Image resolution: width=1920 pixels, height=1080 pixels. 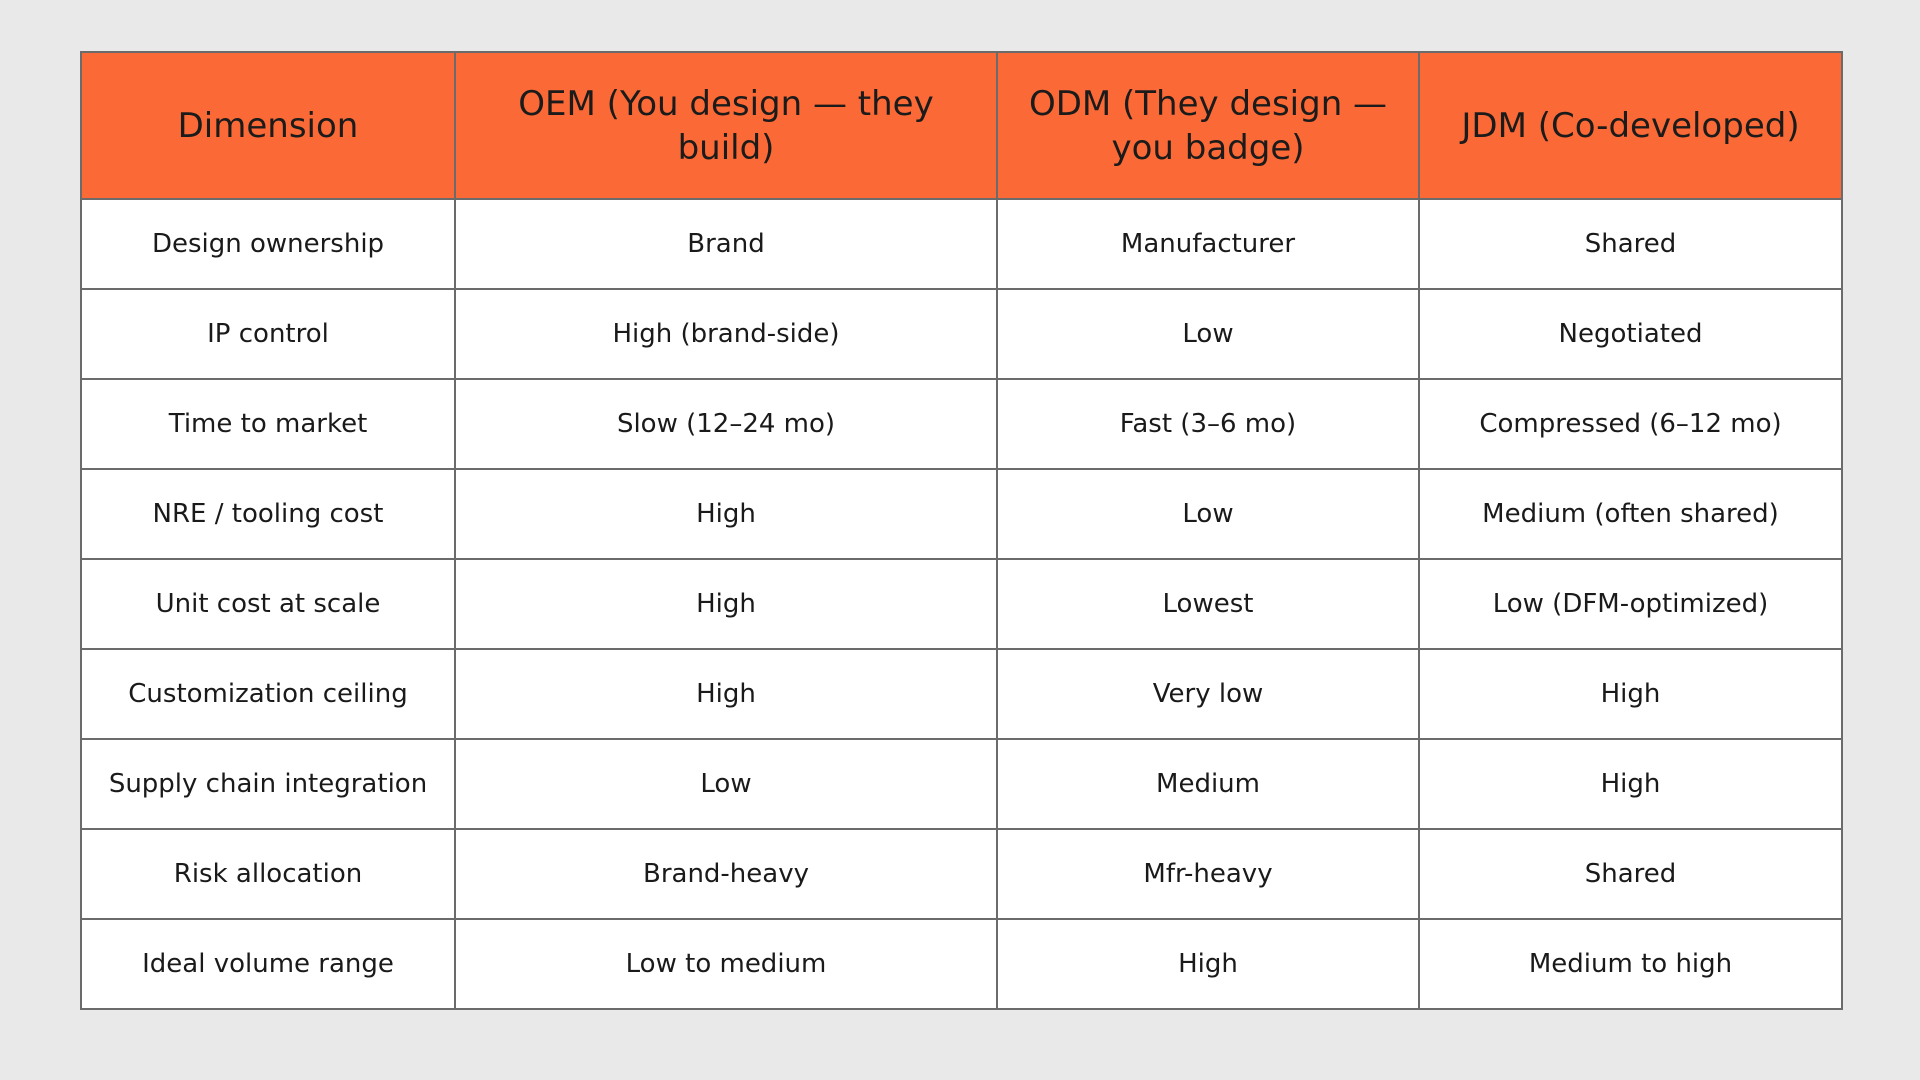 What do you see at coordinates (268, 964) in the screenshot?
I see `table-cell-dimension: Ideal volume range` at bounding box center [268, 964].